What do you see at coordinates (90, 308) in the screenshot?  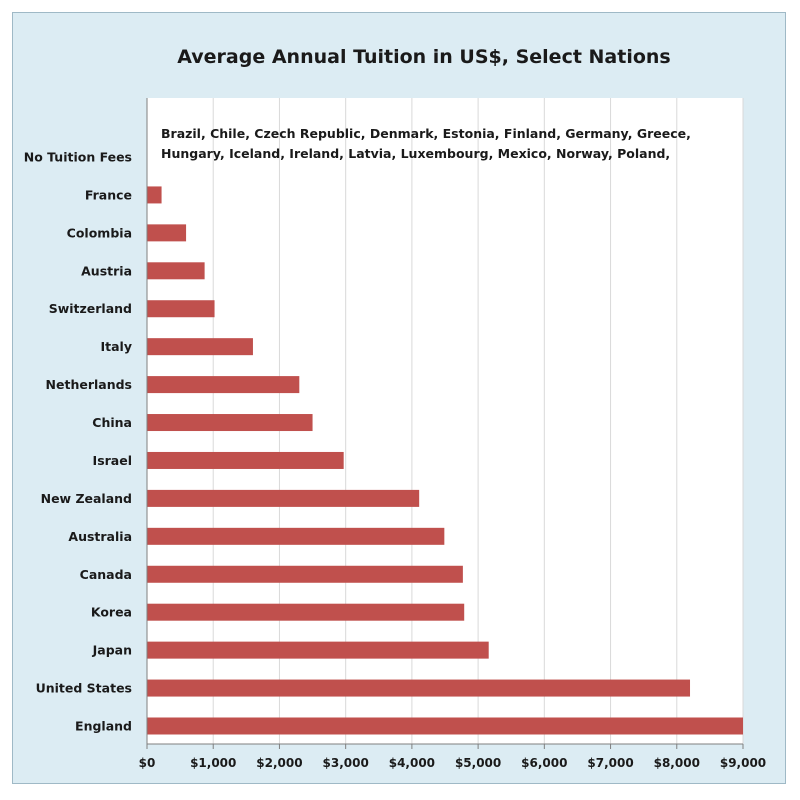 I see `category-label: Switzerland` at bounding box center [90, 308].